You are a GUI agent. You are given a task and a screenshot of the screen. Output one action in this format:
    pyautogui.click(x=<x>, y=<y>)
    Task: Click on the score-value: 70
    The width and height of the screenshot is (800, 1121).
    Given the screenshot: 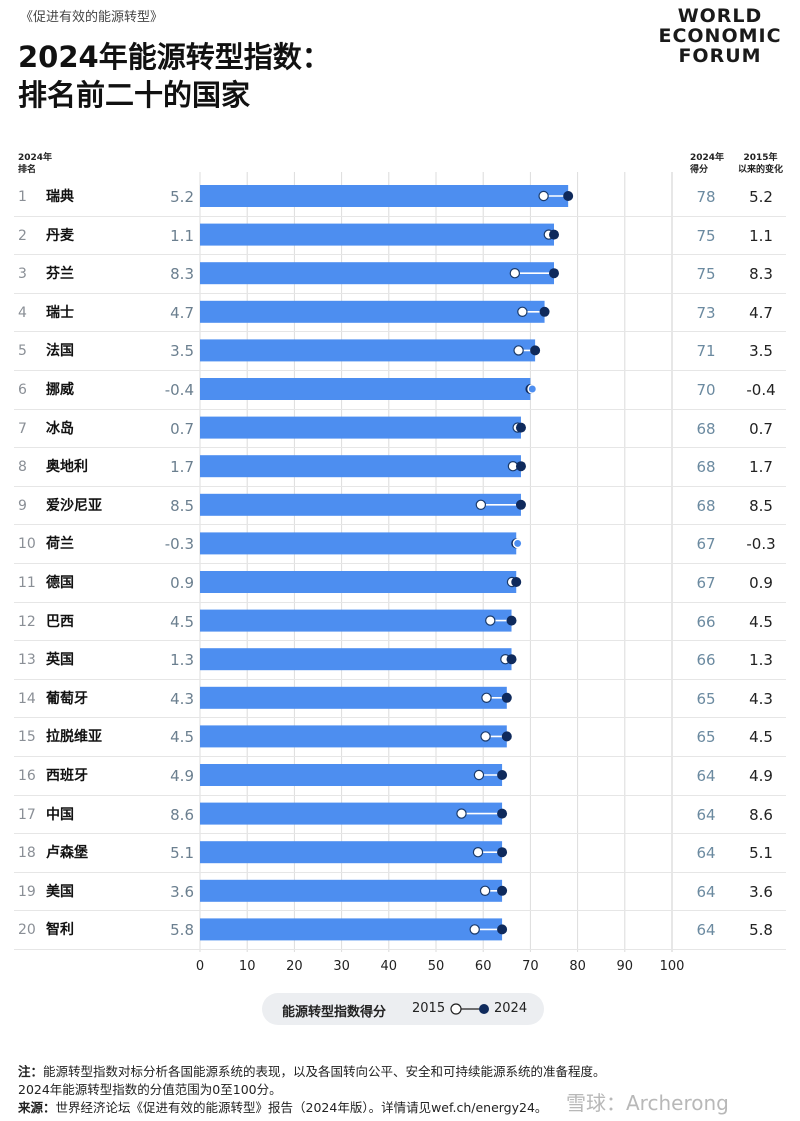 What is the action you would take?
    pyautogui.click(x=706, y=390)
    